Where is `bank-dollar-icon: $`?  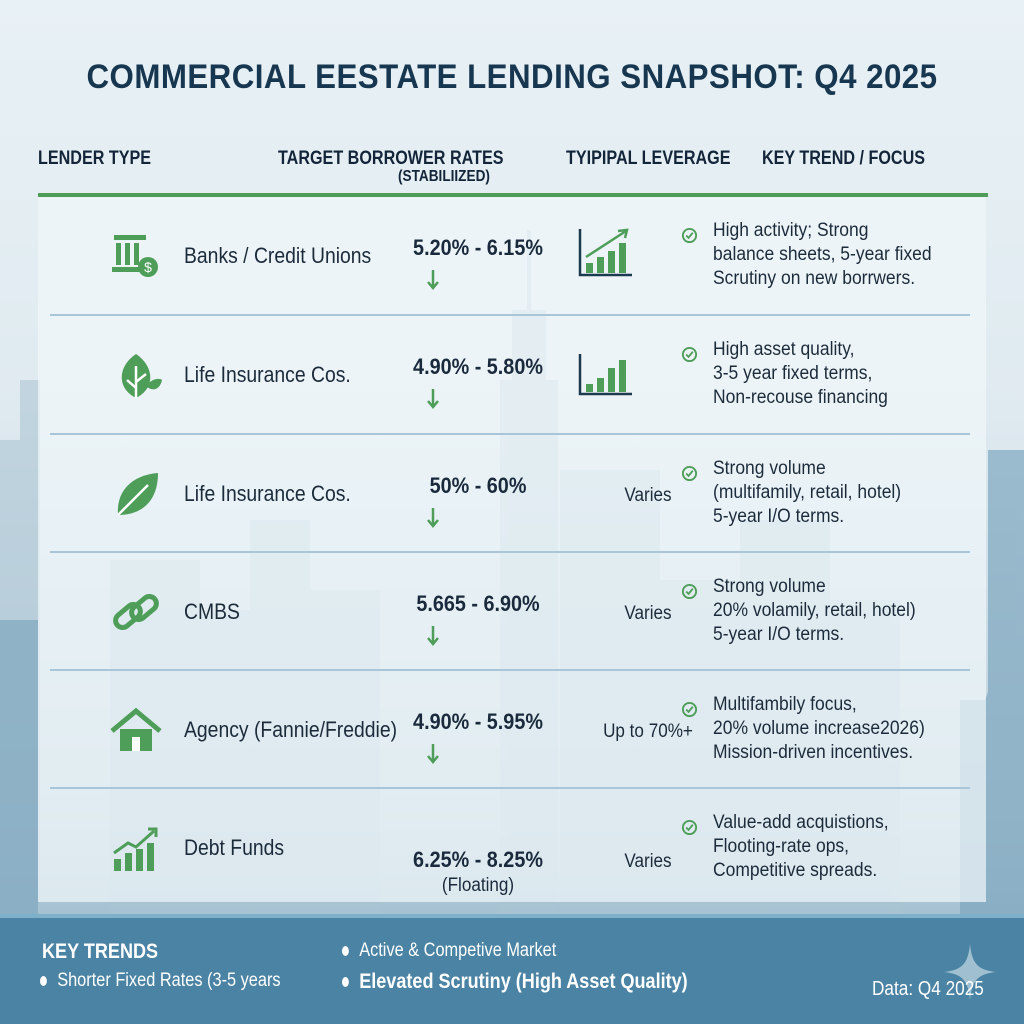
bank-dollar-icon: $ is located at coordinates (135, 256).